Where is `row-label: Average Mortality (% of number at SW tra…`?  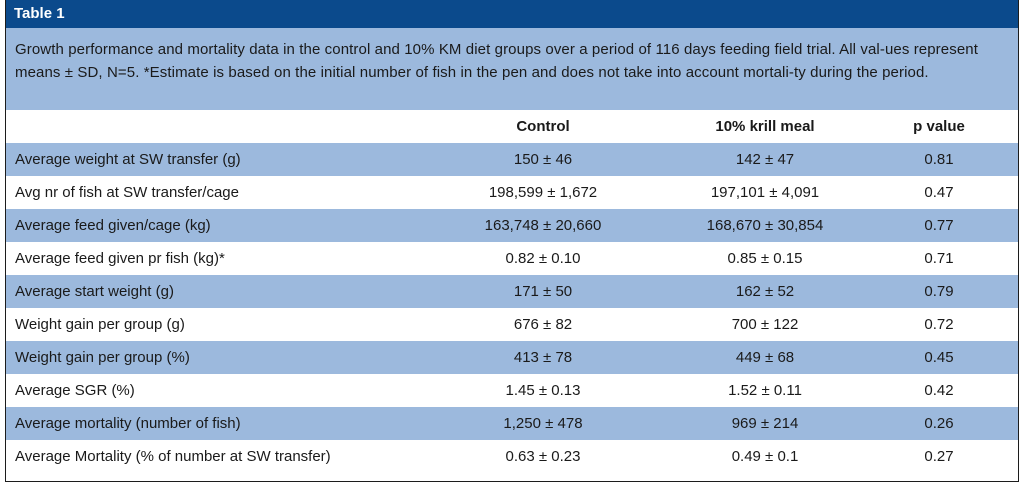
row-label: Average Mortality (% of number at SW tra… is located at coordinates (211, 456).